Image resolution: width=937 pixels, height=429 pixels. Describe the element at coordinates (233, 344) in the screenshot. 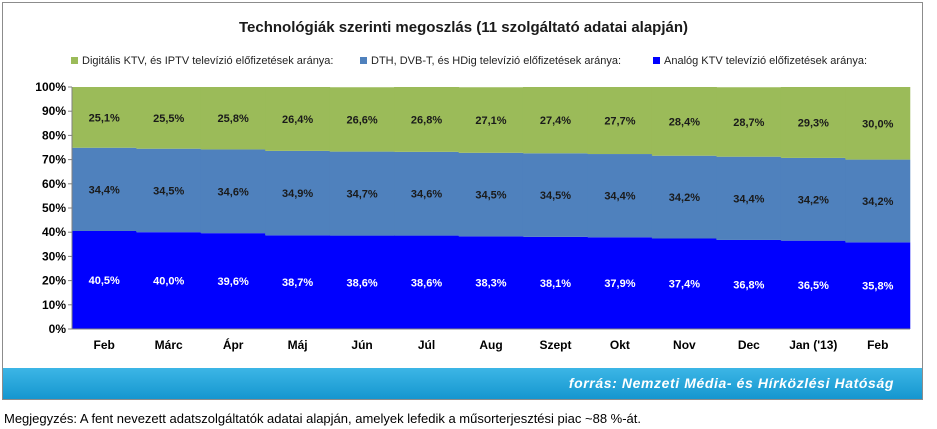

I see `x-tick-label: Ápr` at that location.